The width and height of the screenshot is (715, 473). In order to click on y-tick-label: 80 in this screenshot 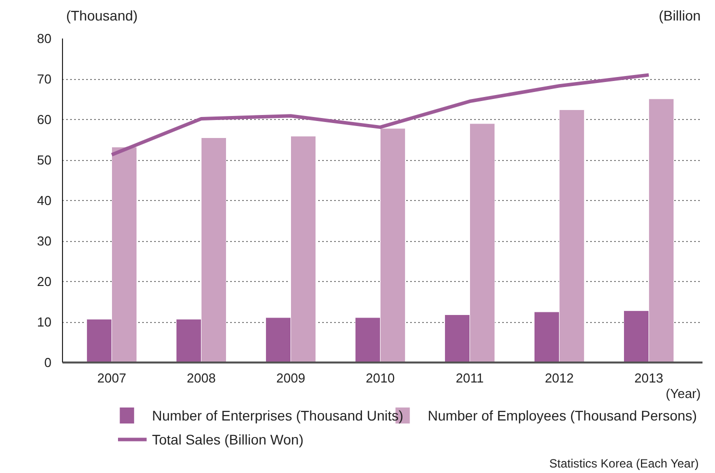, I will do `click(44, 38)`.